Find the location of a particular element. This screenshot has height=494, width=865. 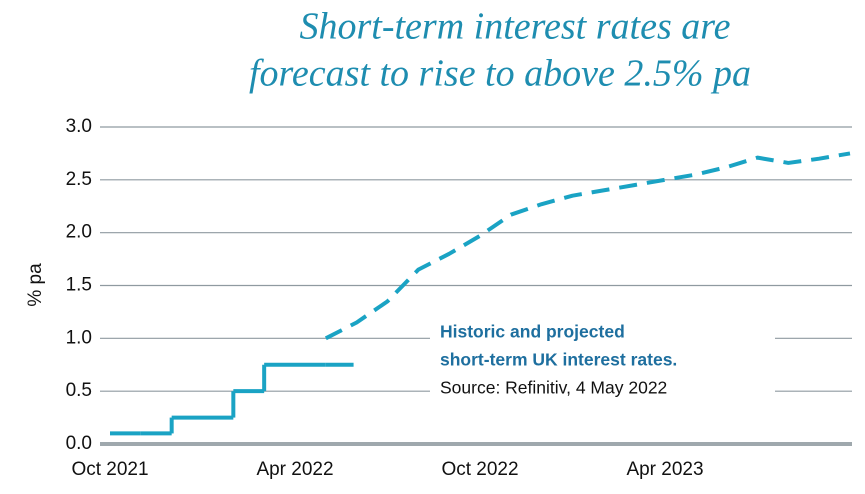

chart-title: Short-term interest rates are is located at coordinates (515, 27).